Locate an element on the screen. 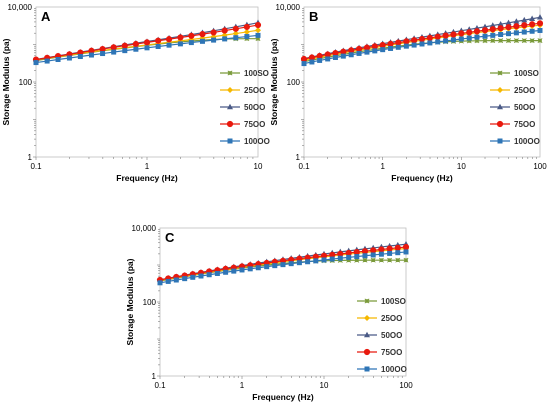 The width and height of the screenshot is (550, 406). legend-entry: 100OO is located at coordinates (515, 141).